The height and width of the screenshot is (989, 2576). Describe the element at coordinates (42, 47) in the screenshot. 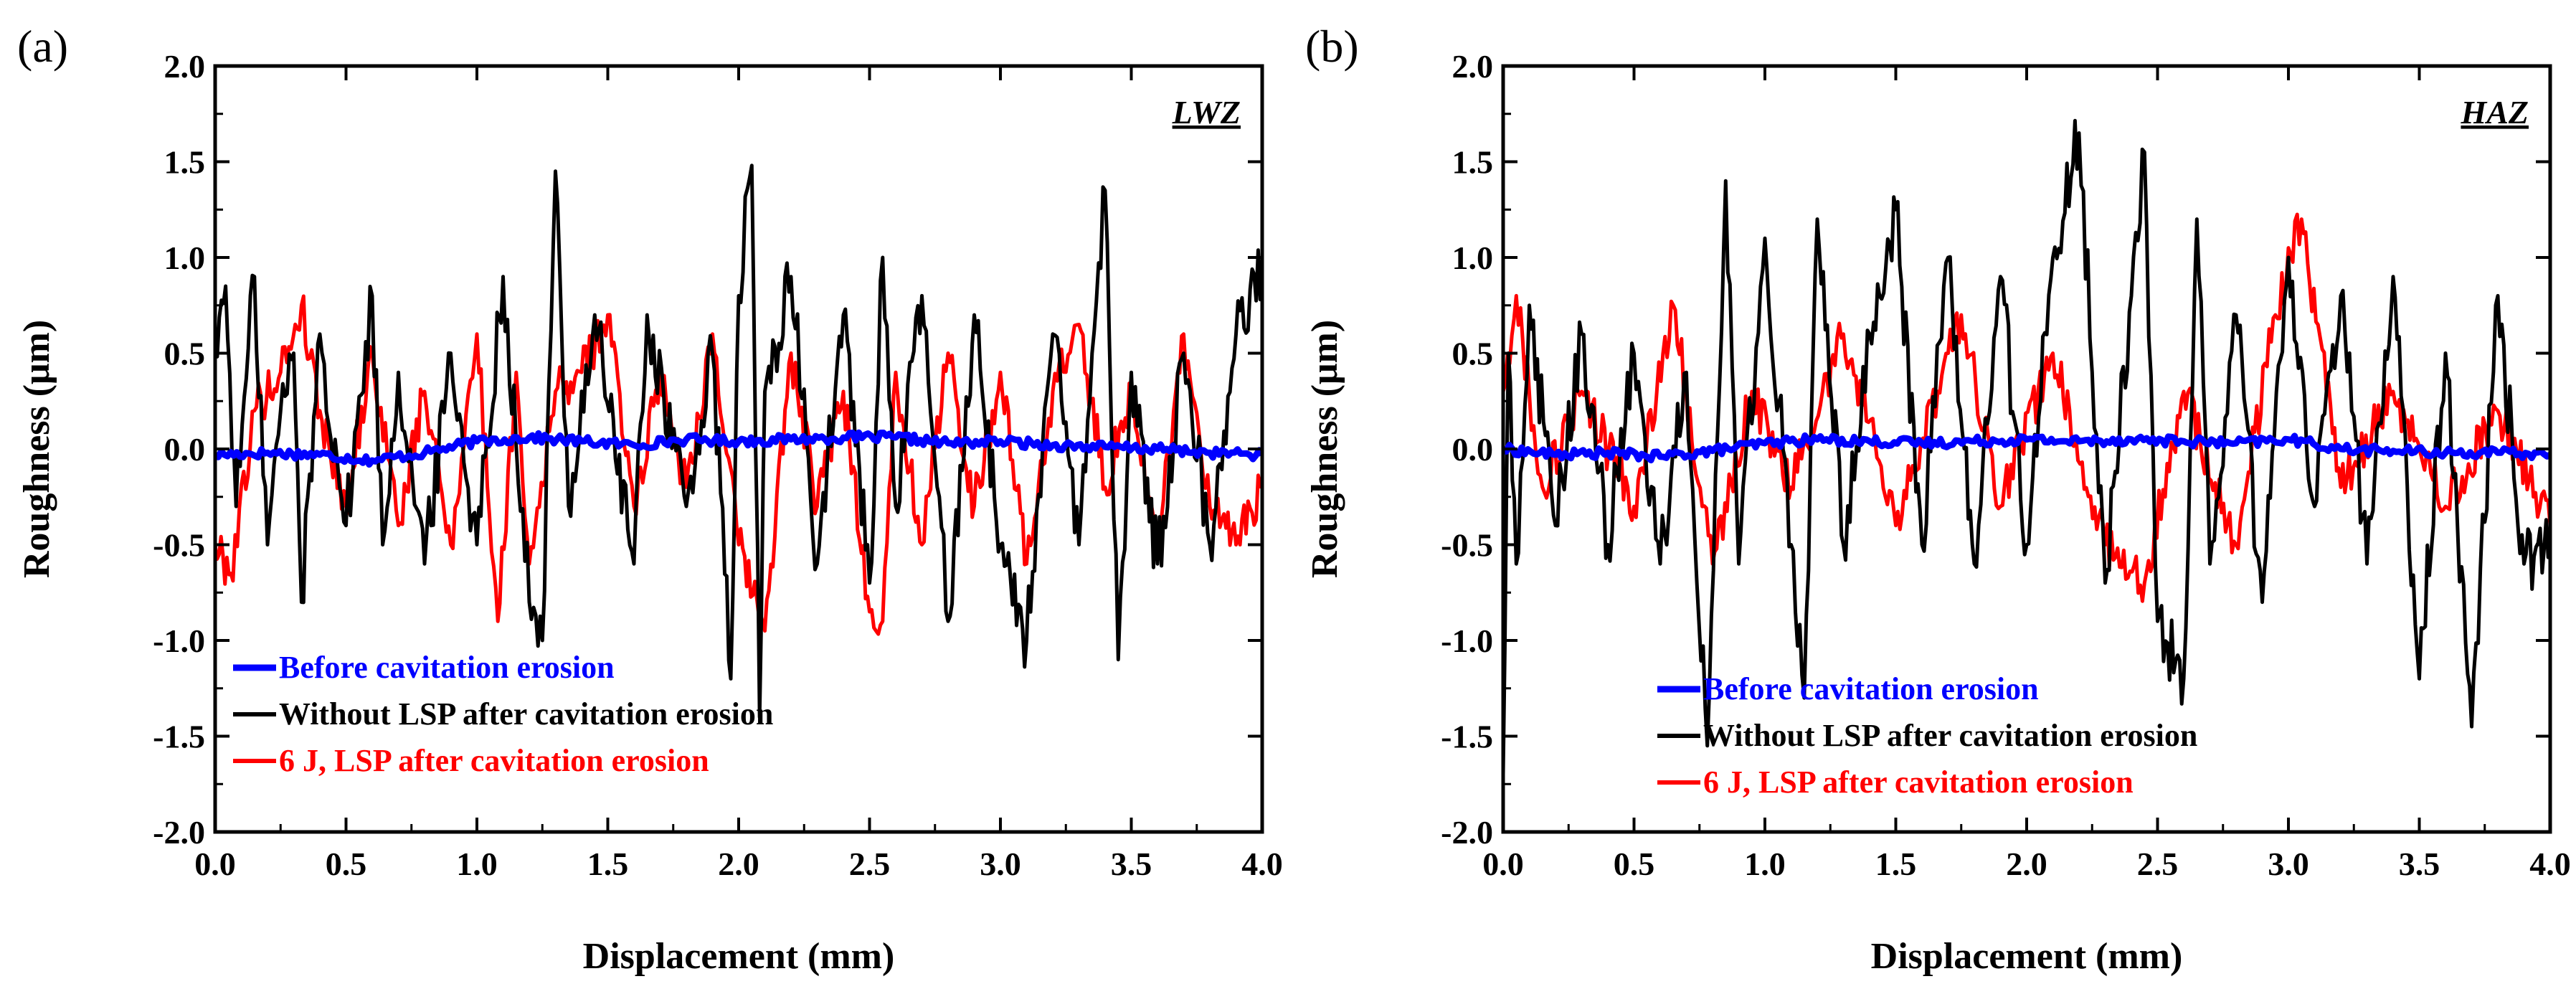

I see `panel-letter: (a)` at that location.